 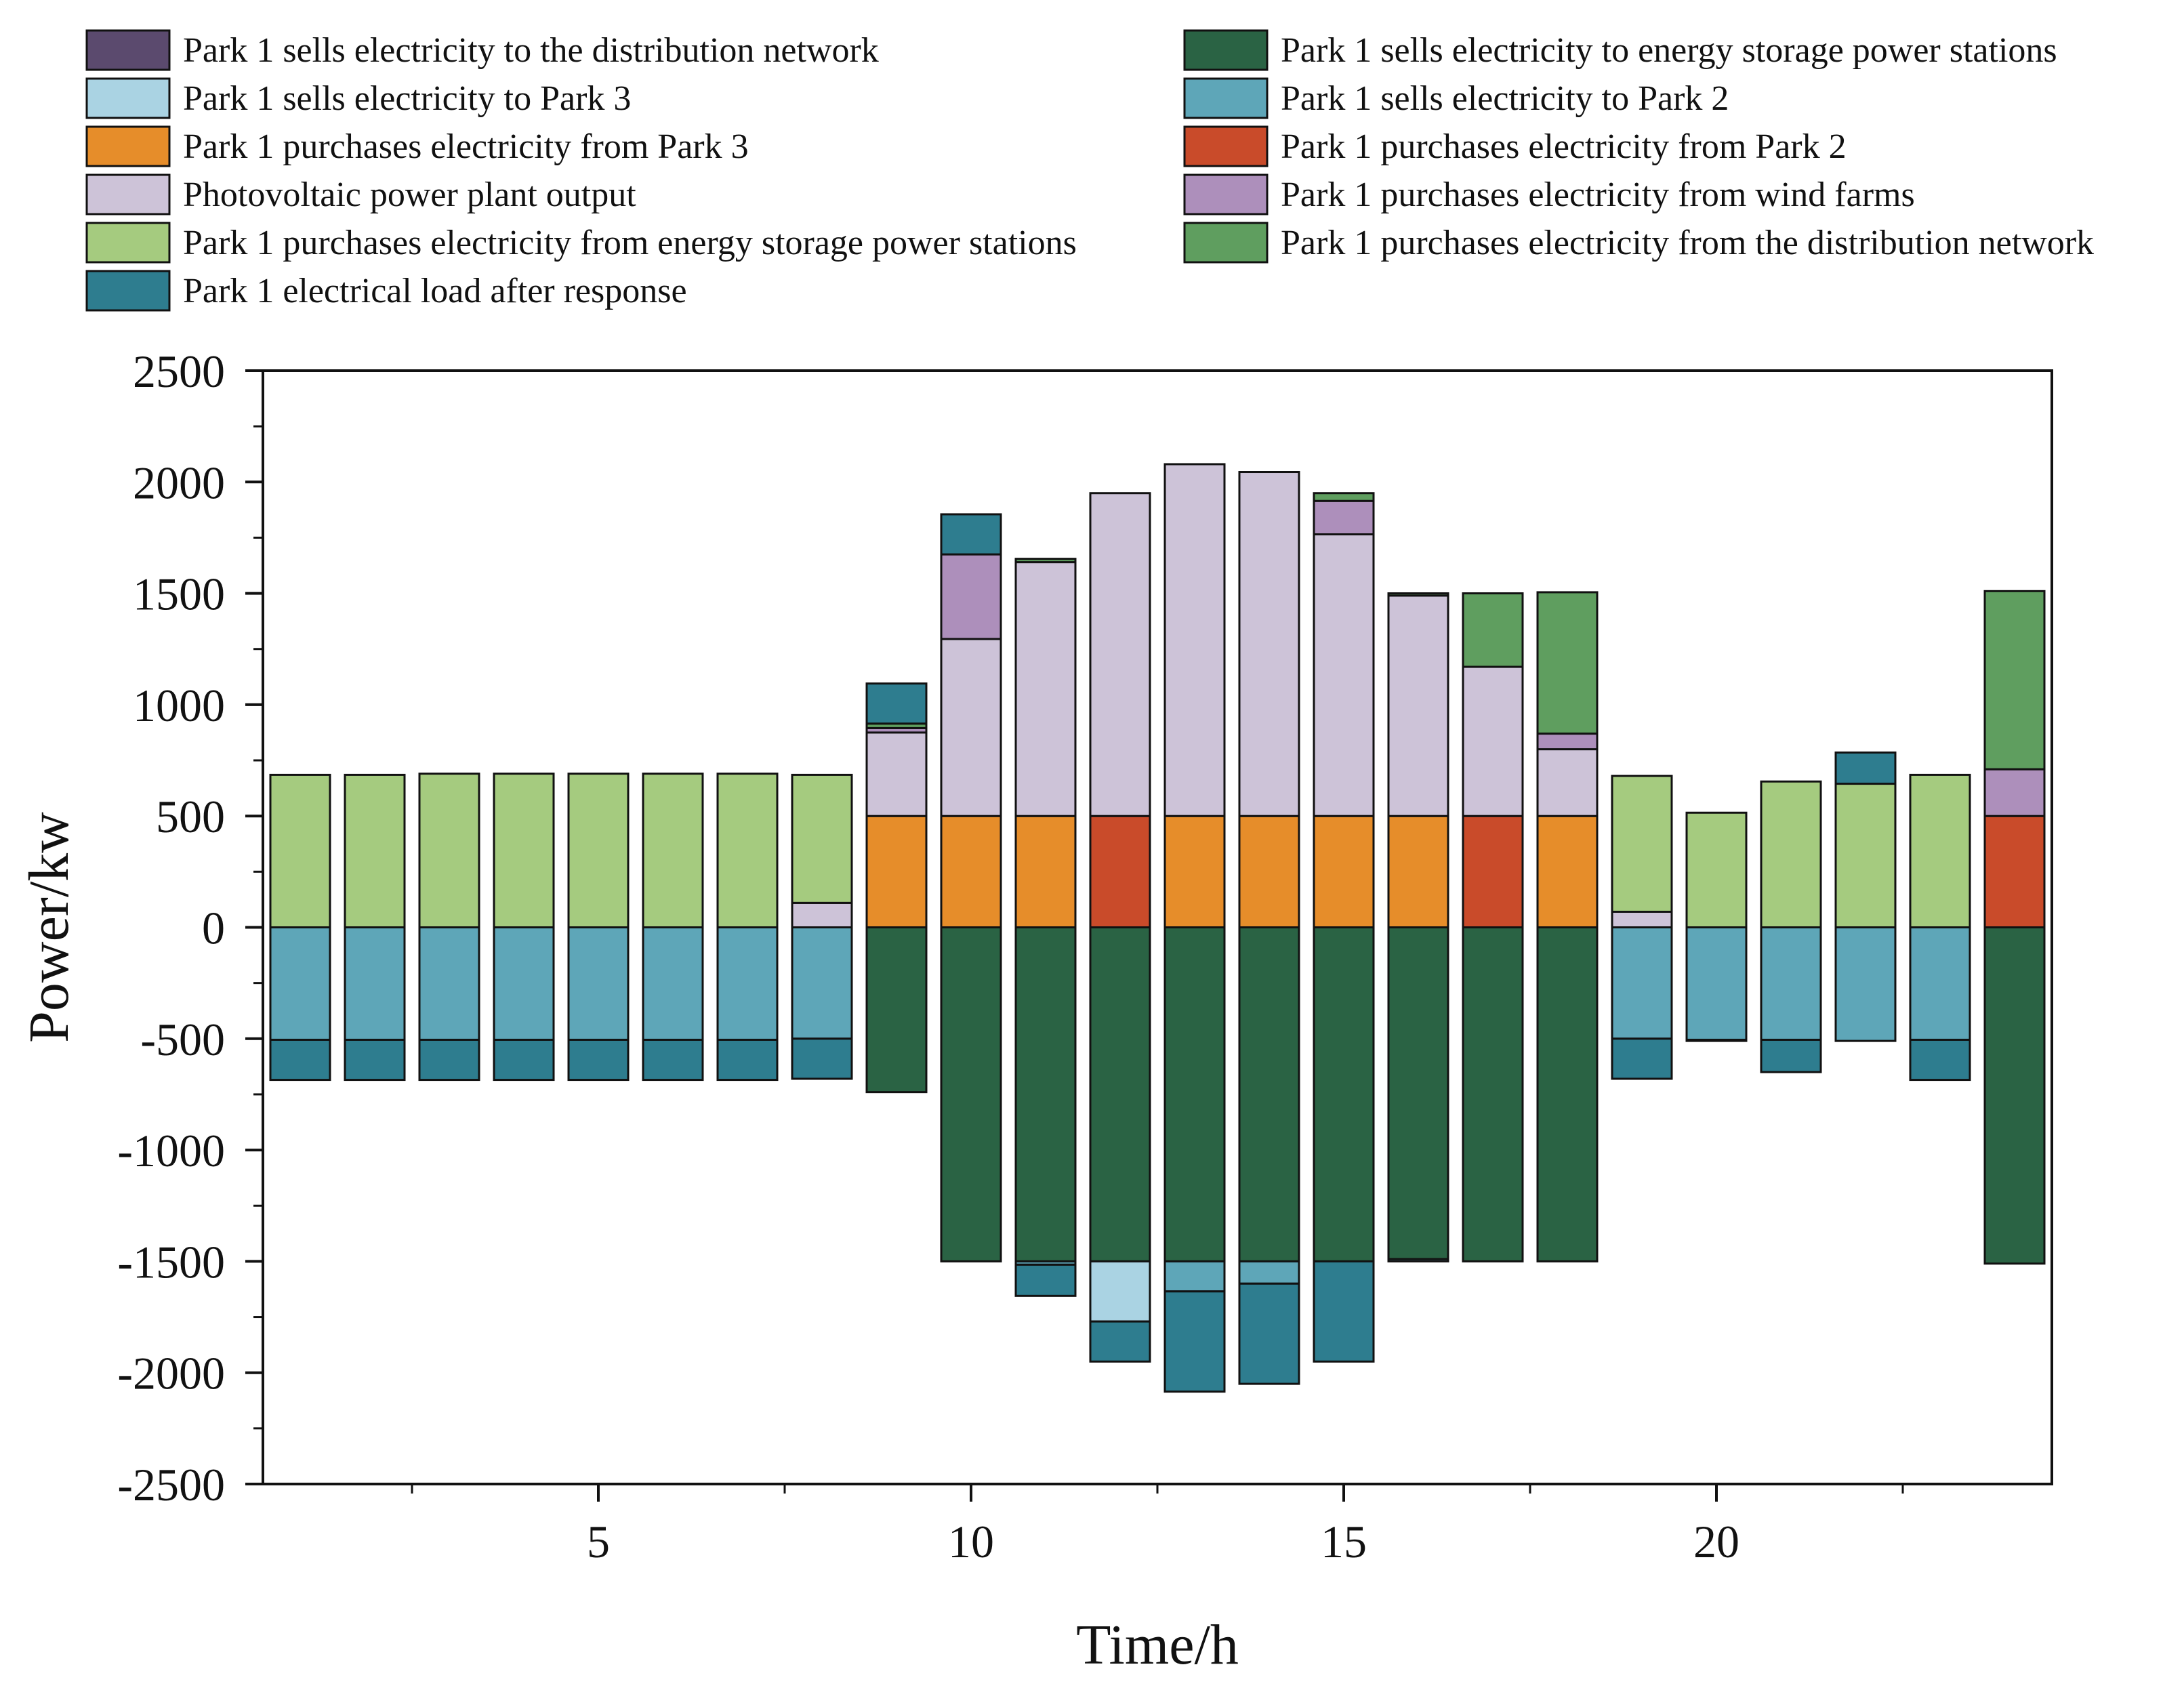 What do you see at coordinates (1716, 1542) in the screenshot?
I see `x-tick-label: 20` at bounding box center [1716, 1542].